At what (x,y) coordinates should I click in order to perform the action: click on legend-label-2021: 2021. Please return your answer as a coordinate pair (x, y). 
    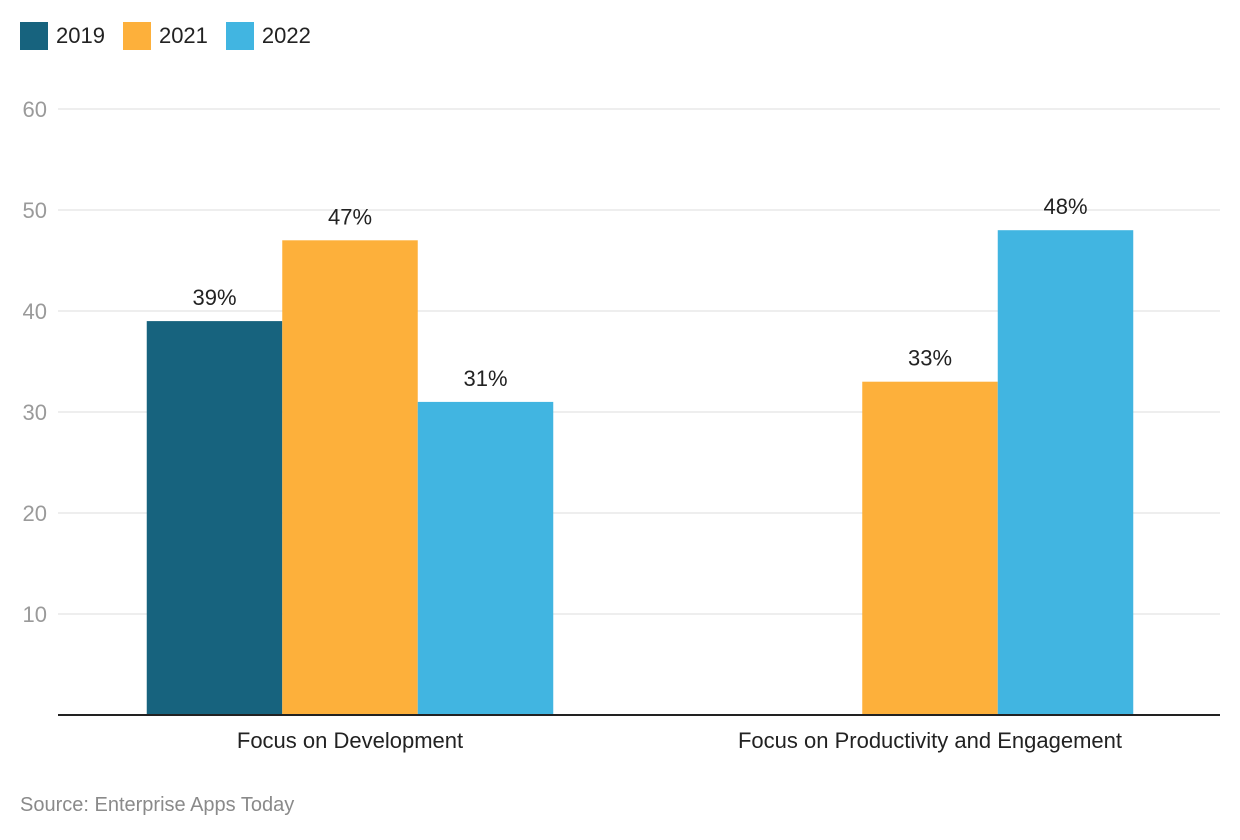
    Looking at the image, I should click on (183, 35).